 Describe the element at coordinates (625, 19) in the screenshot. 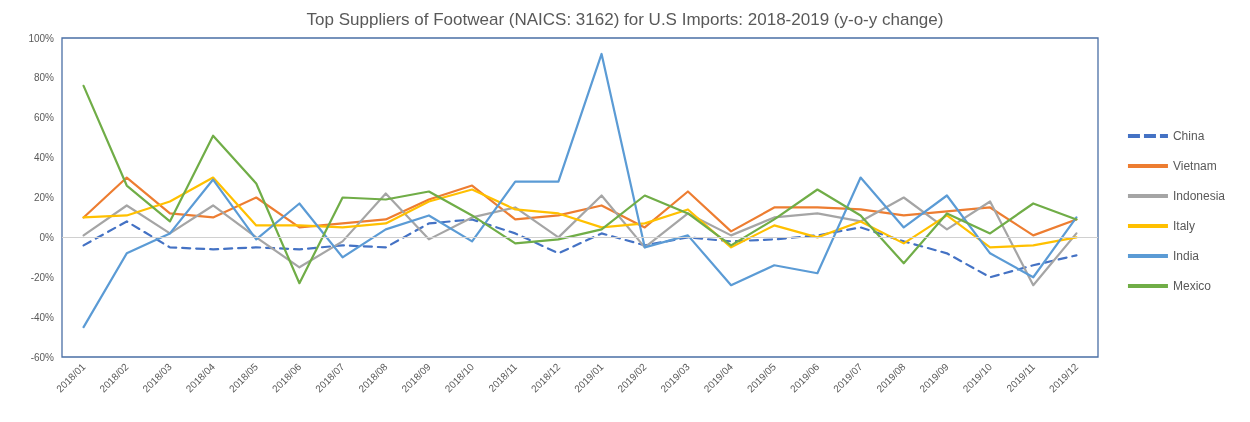

I see `chart-title: Top Suppliers of Footwear (NAICS: 3162) for U.S Imports: 2018-2019 (y-o-y change)` at that location.